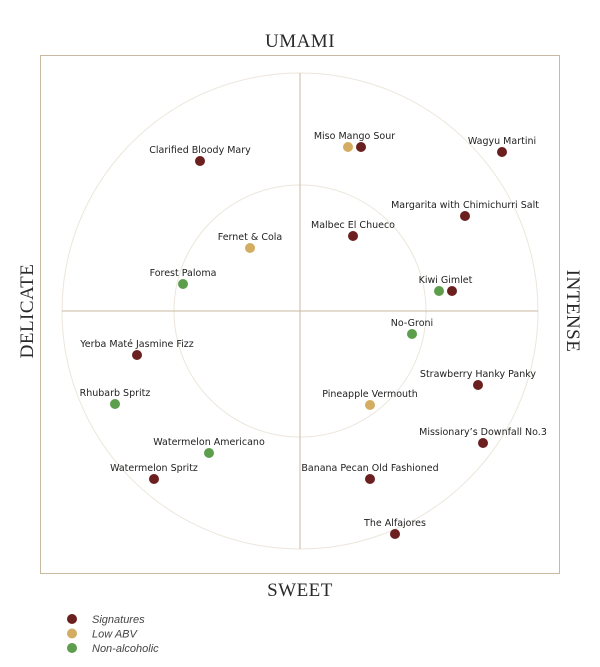 The image size is (600, 667). Describe the element at coordinates (125, 649) in the screenshot. I see `legend-label: Non-alcoholic` at that location.